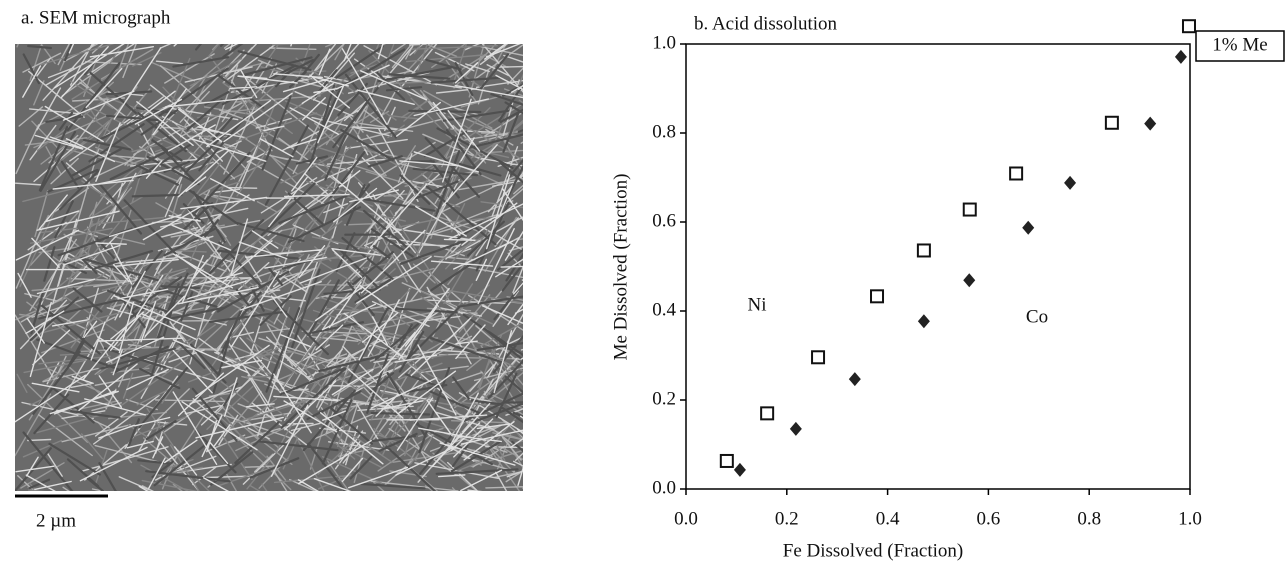 The image size is (1286, 569). What do you see at coordinates (1037, 316) in the screenshot?
I see `series-label: Co` at bounding box center [1037, 316].